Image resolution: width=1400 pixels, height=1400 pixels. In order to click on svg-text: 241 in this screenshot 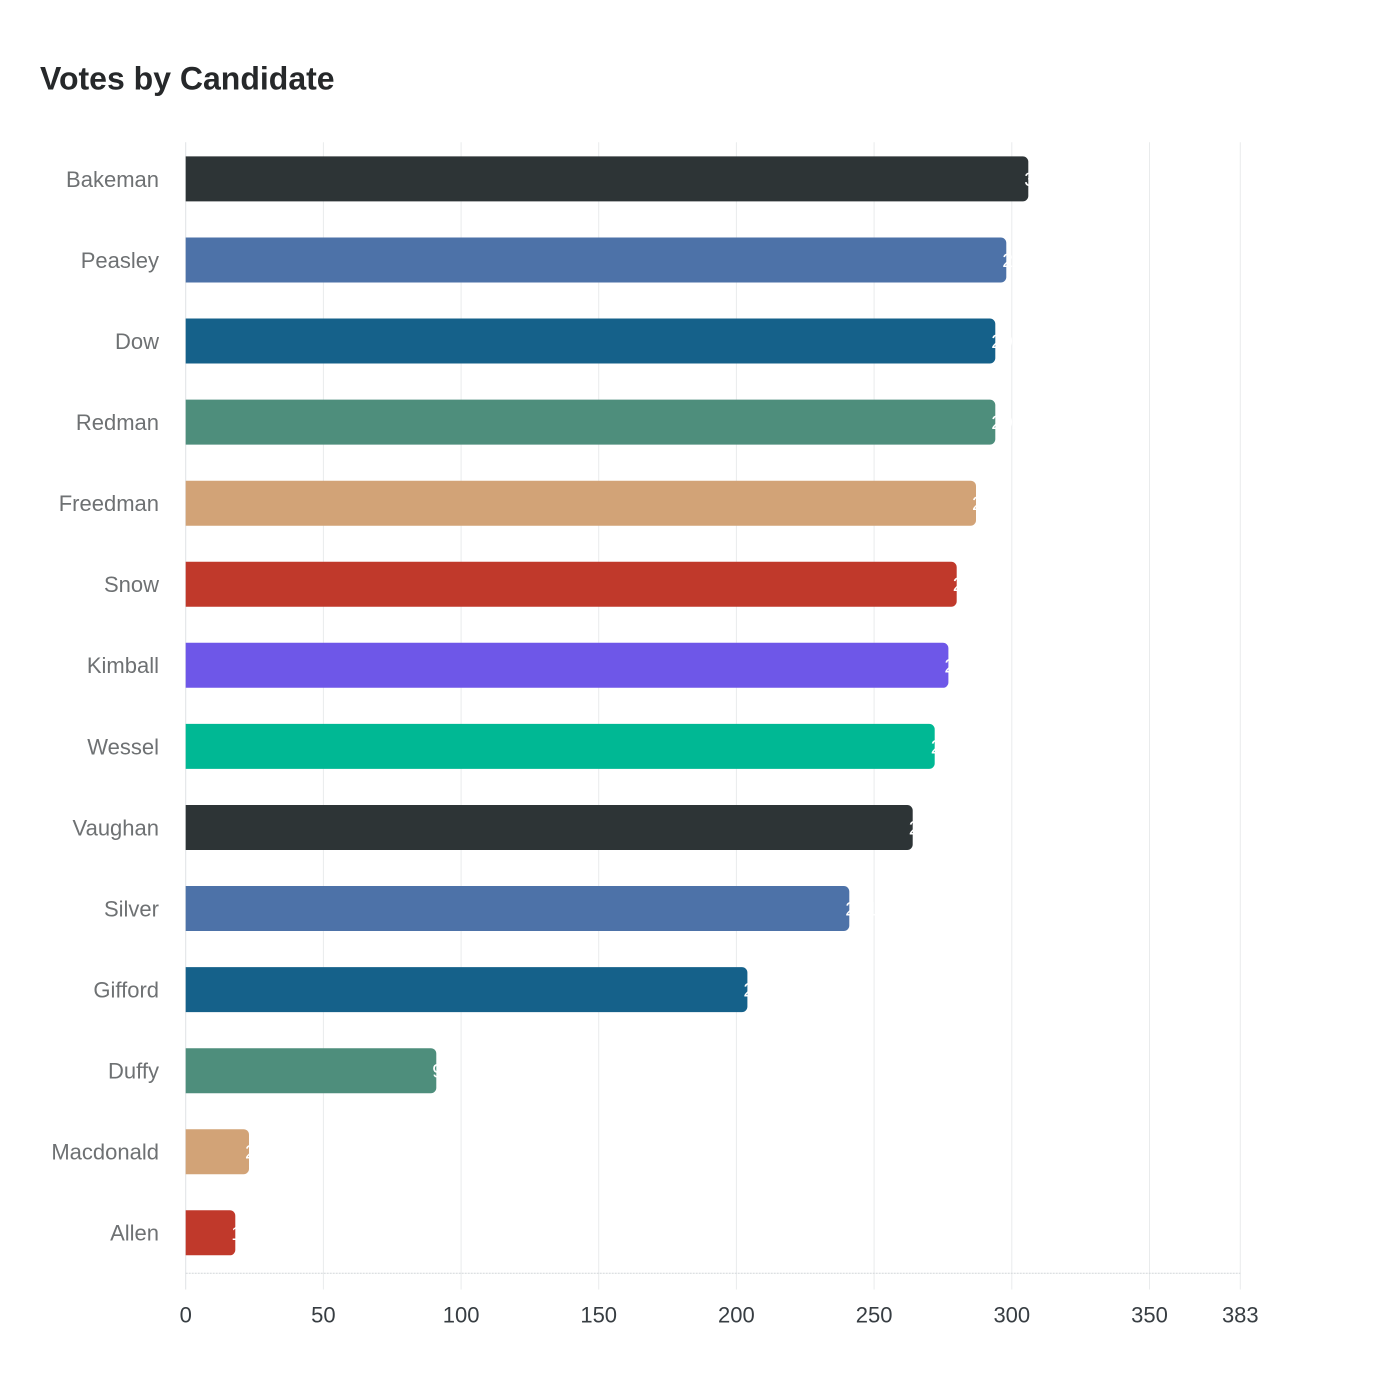, I will do `click(861, 910)`.